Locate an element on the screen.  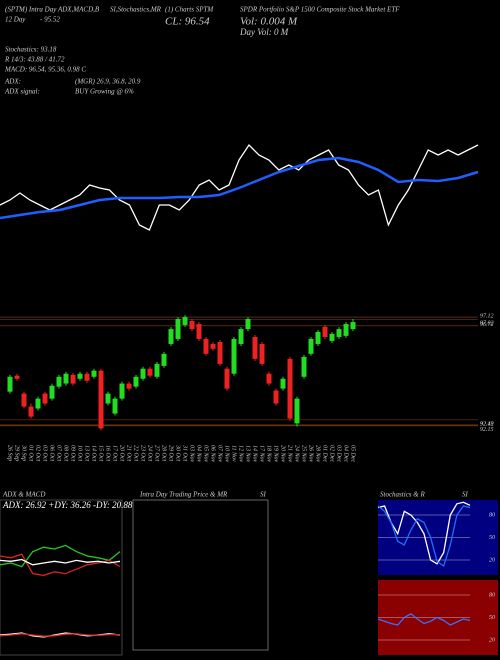
x-tick-label: 21 Nov is located at coordinates (290, 454).